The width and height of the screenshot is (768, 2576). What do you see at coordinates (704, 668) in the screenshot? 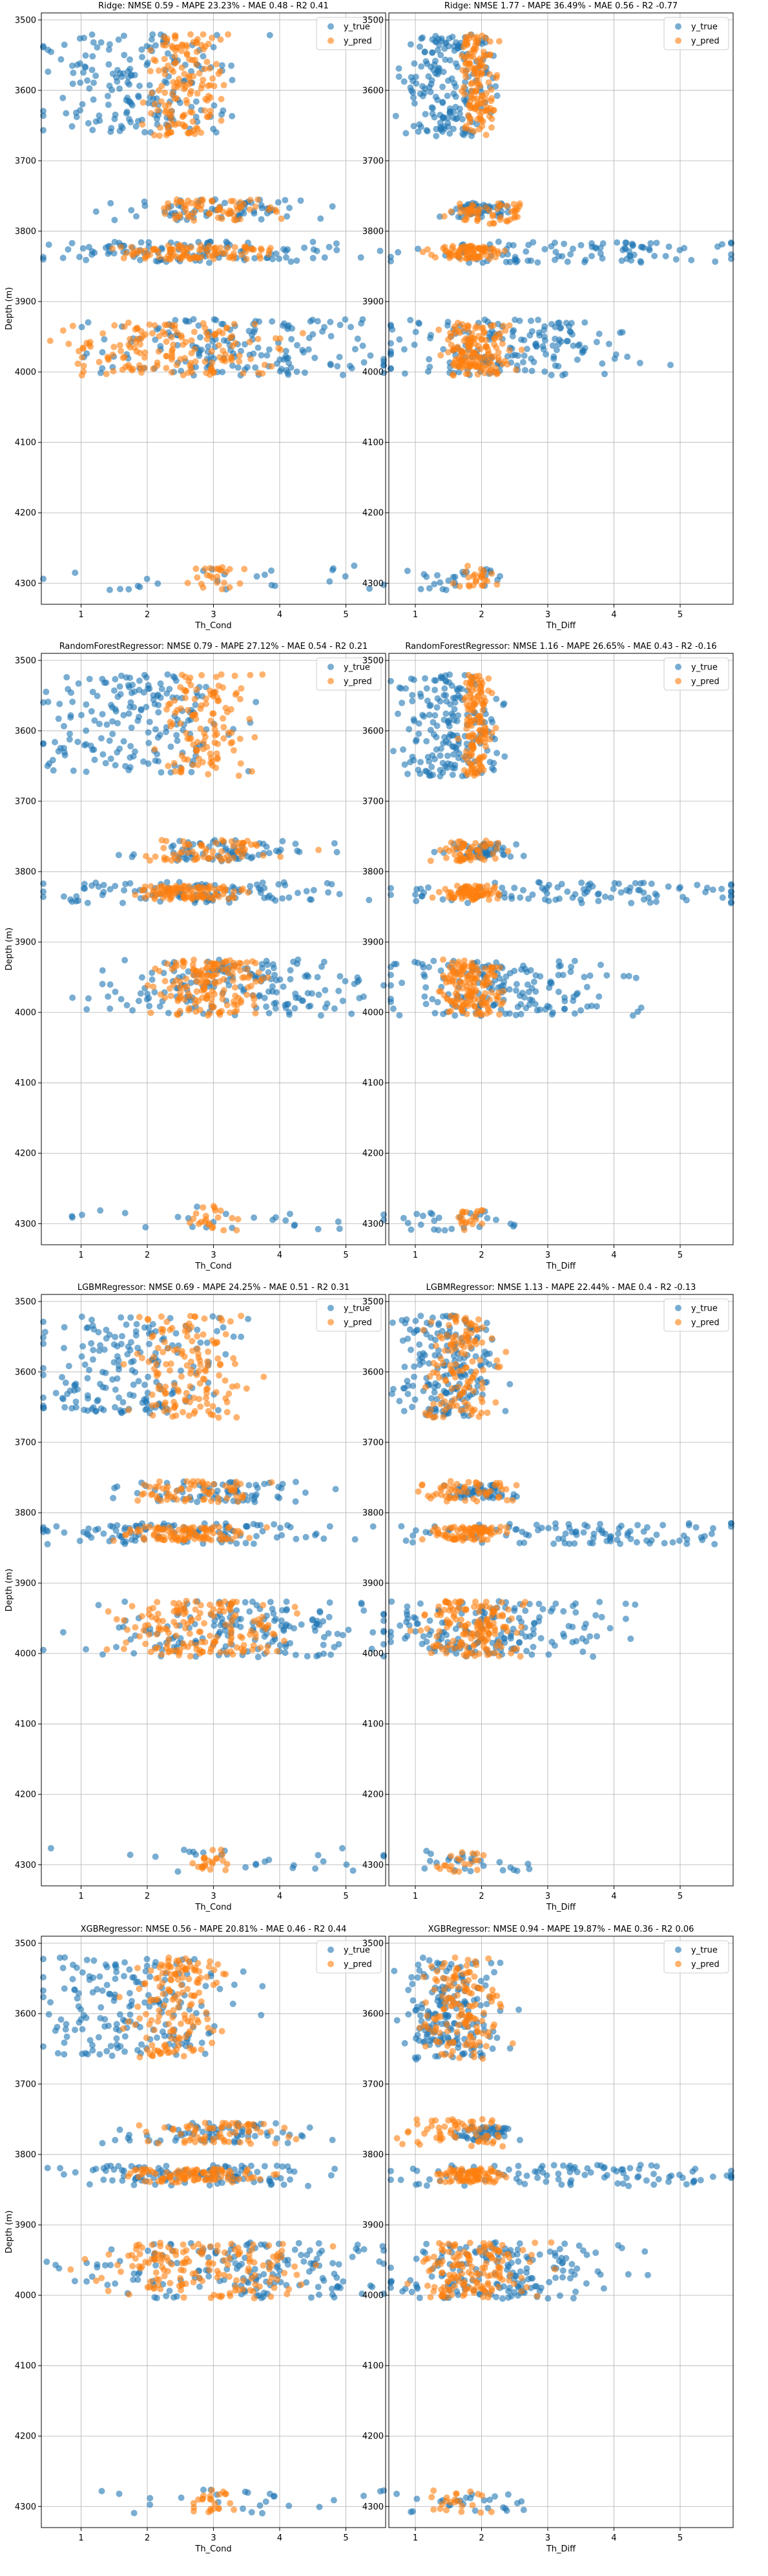
I see `legend-label: y_true` at bounding box center [704, 668].